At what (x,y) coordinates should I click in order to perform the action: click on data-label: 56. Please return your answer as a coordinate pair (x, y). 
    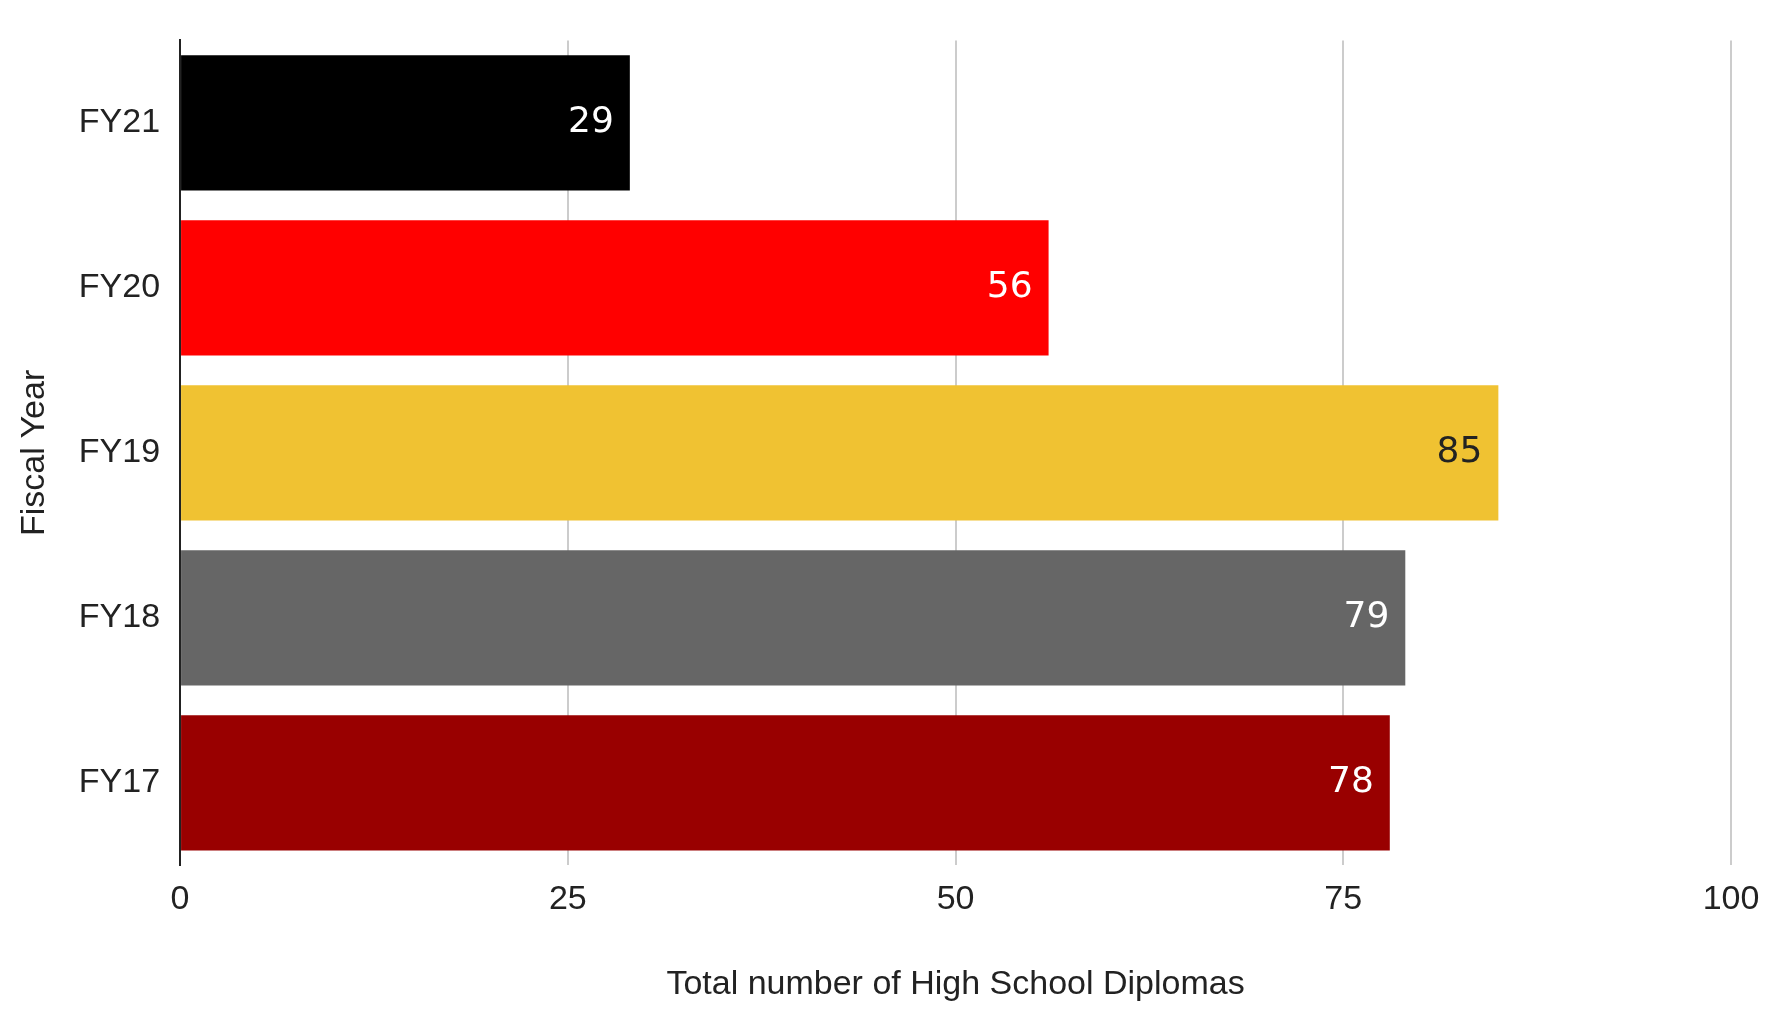
    Looking at the image, I should click on (1009, 285).